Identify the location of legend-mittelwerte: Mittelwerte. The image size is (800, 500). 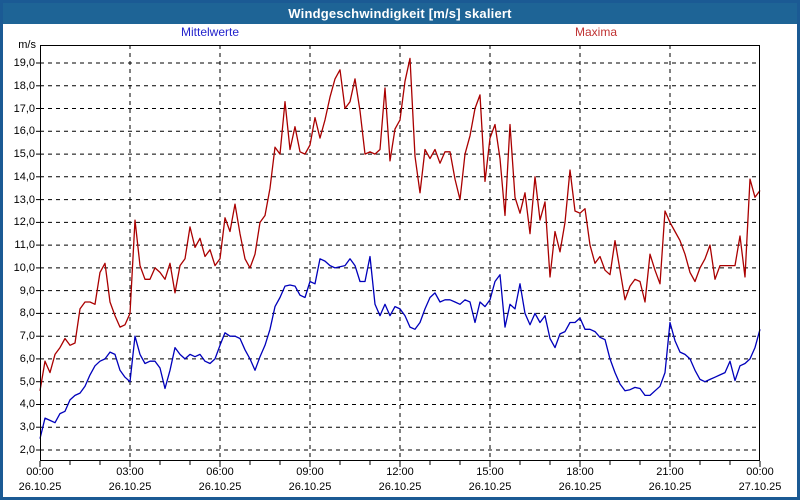
(209, 32).